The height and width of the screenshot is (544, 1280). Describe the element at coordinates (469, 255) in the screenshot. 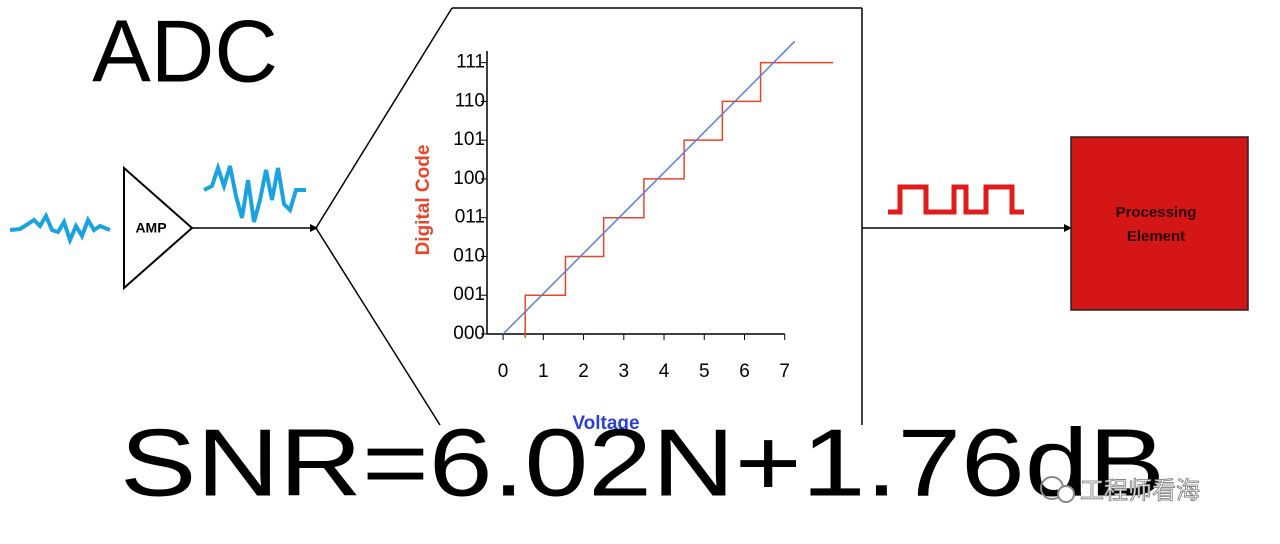

I see `y-tick-label: 010` at that location.